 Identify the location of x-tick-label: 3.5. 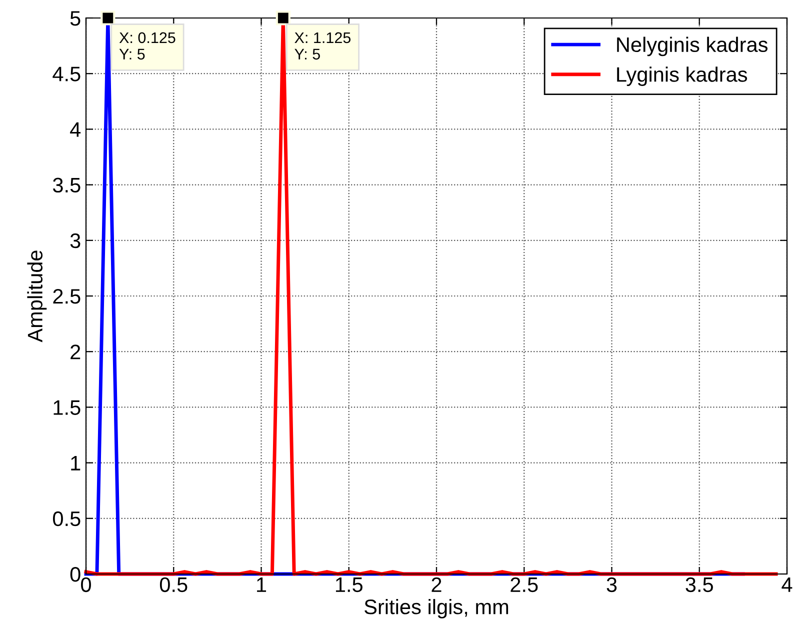
(699, 584).